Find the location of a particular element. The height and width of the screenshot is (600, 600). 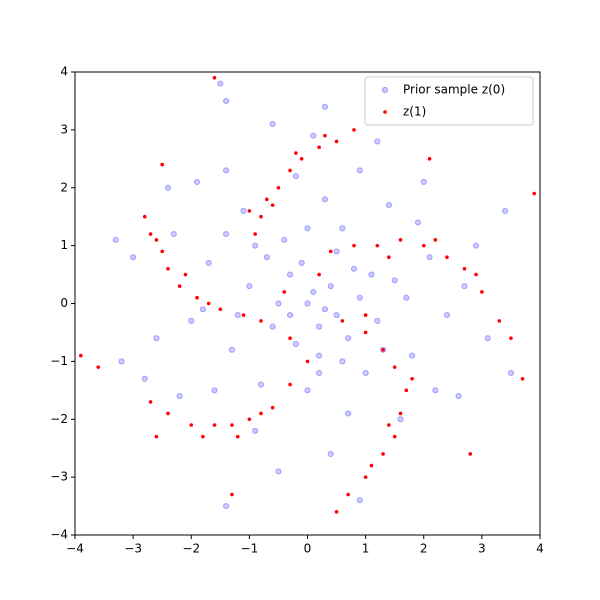

x-tick-label: −3 is located at coordinates (133, 549).